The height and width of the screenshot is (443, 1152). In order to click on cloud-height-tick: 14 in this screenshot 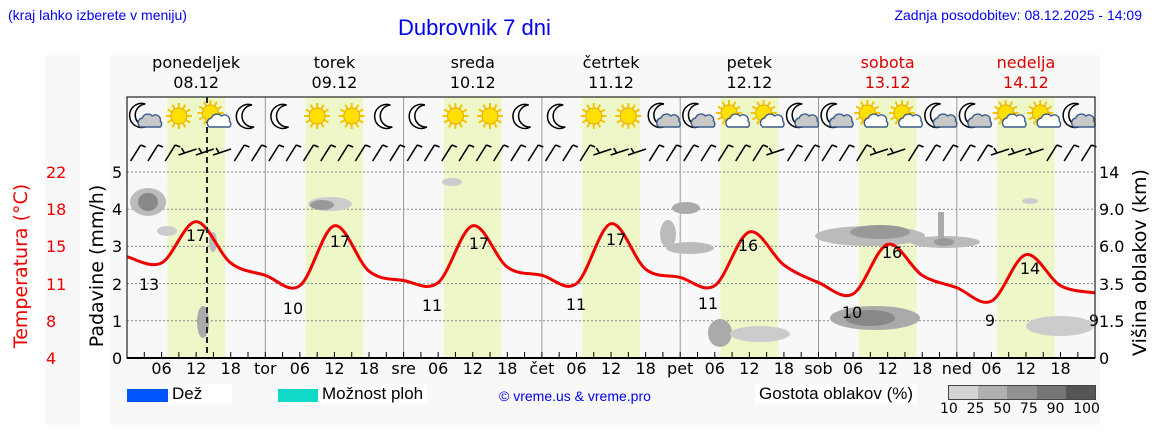, I will do `click(1109, 172)`.